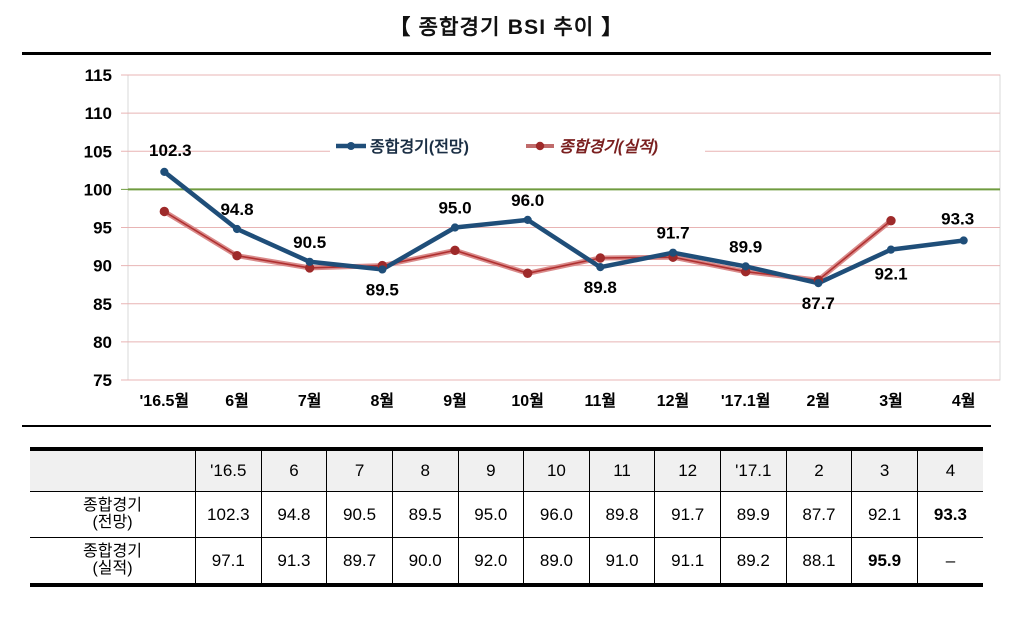 The image size is (1013, 621). What do you see at coordinates (102, 380) in the screenshot?
I see `y-axis-tick-label: 75` at bounding box center [102, 380].